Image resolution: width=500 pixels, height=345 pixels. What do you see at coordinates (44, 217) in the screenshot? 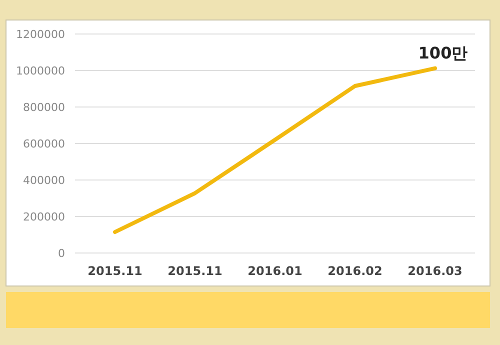
I see `y-tick-label: 200000` at bounding box center [44, 217].